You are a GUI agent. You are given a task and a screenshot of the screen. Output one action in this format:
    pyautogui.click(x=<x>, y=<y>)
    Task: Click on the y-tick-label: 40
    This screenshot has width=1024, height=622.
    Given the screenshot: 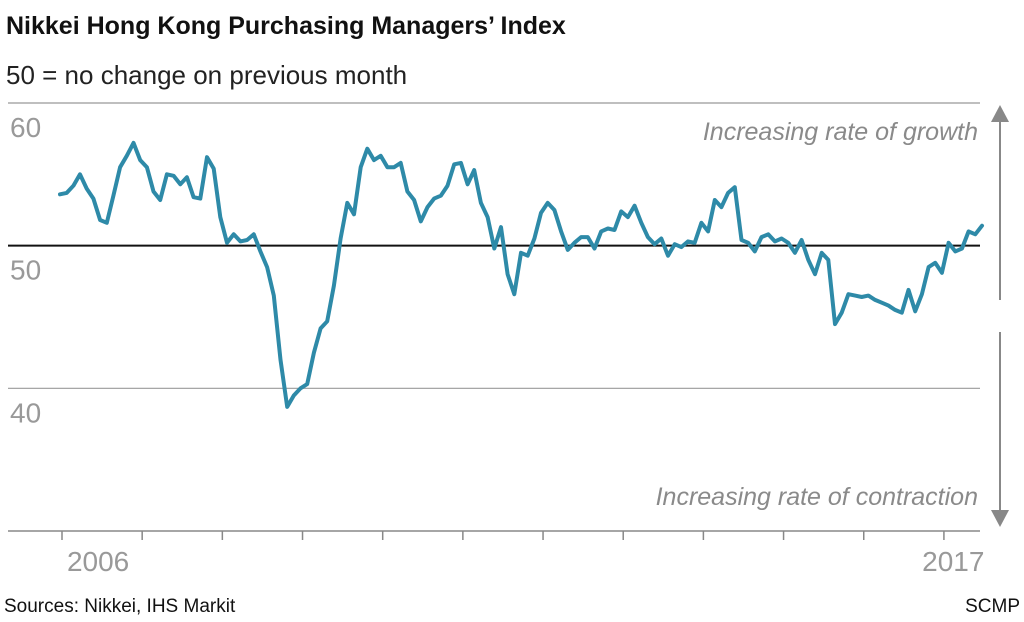 What is the action you would take?
    pyautogui.click(x=25, y=412)
    